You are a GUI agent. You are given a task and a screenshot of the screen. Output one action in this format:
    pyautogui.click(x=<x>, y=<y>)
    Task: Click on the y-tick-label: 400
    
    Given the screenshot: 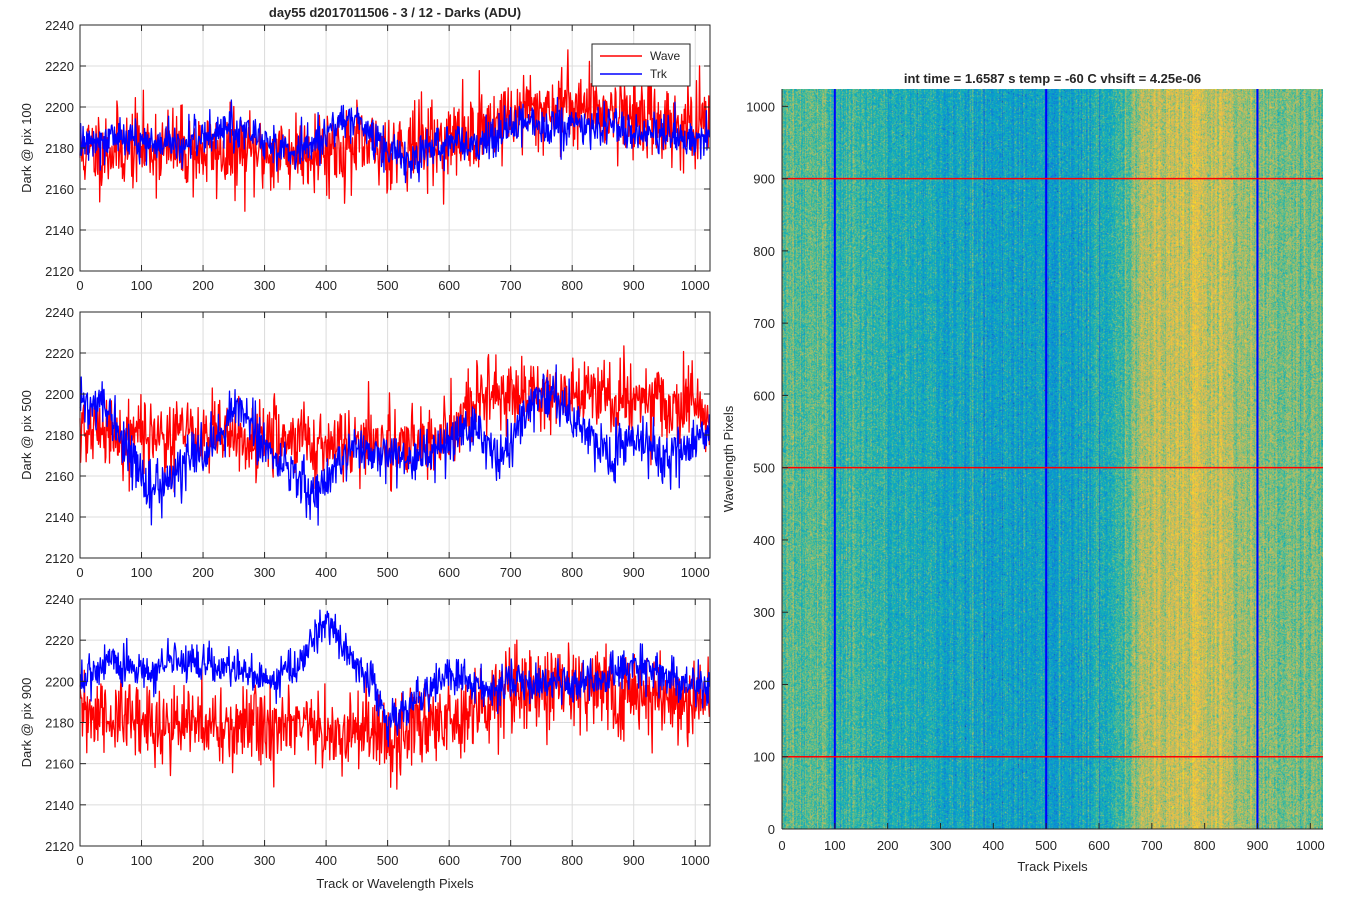 What is the action you would take?
    pyautogui.click(x=764, y=540)
    